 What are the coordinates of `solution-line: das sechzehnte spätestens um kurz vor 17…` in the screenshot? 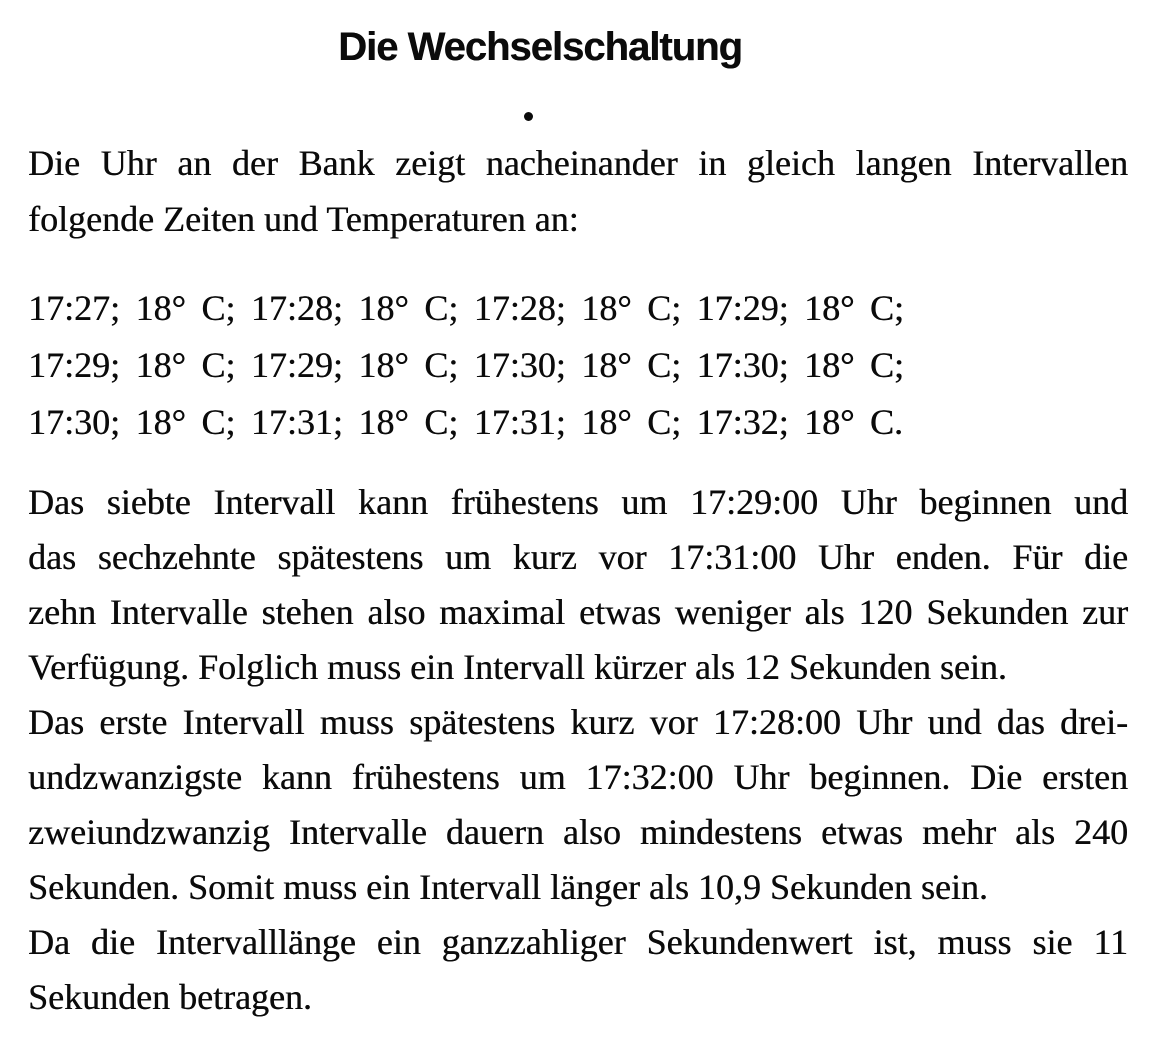 It's located at (578, 557).